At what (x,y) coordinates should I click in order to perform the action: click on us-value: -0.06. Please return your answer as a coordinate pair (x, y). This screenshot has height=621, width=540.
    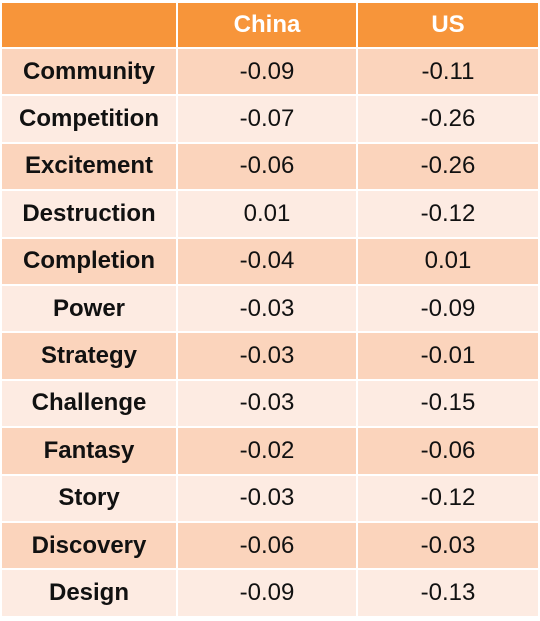
    Looking at the image, I should click on (448, 452).